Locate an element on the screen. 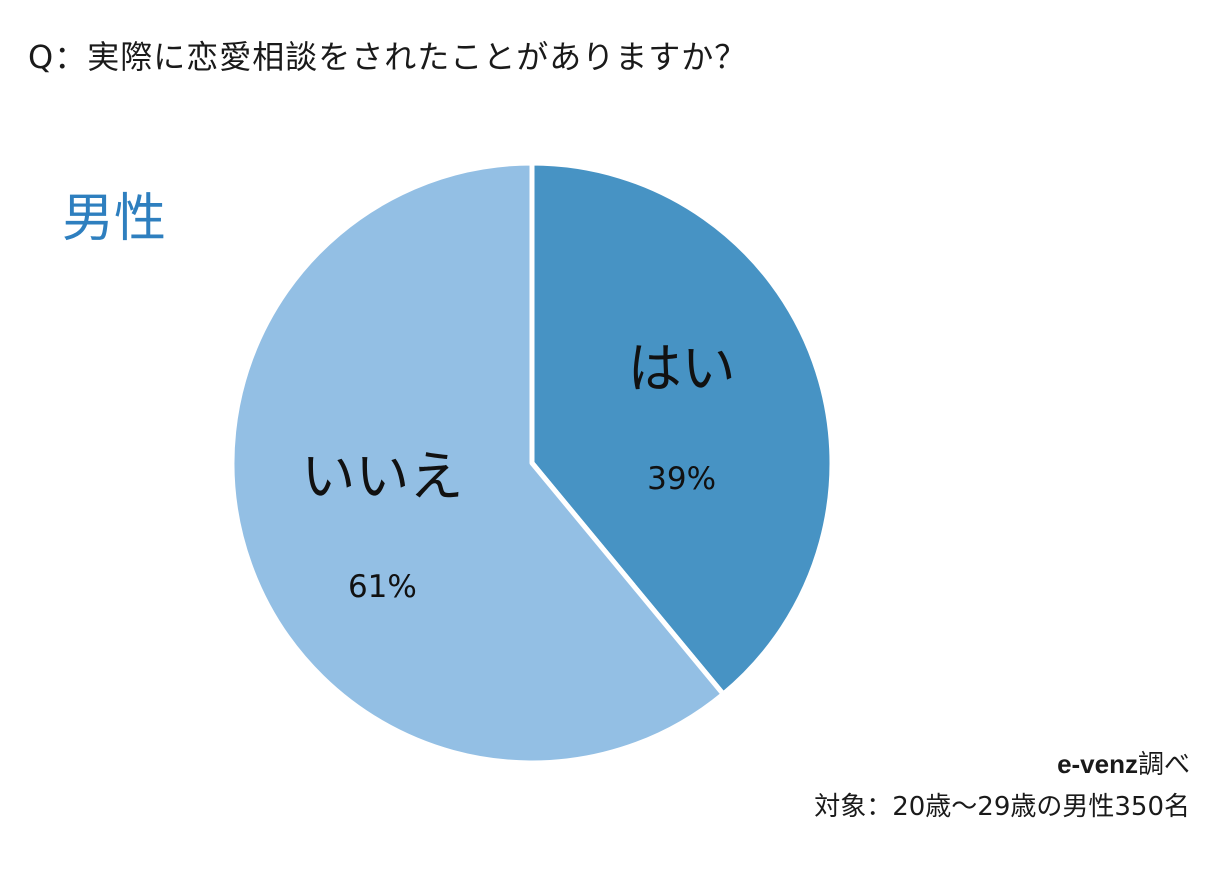 The image size is (1218, 874). source-credit: e-venz調べ is located at coordinates (1123, 762).